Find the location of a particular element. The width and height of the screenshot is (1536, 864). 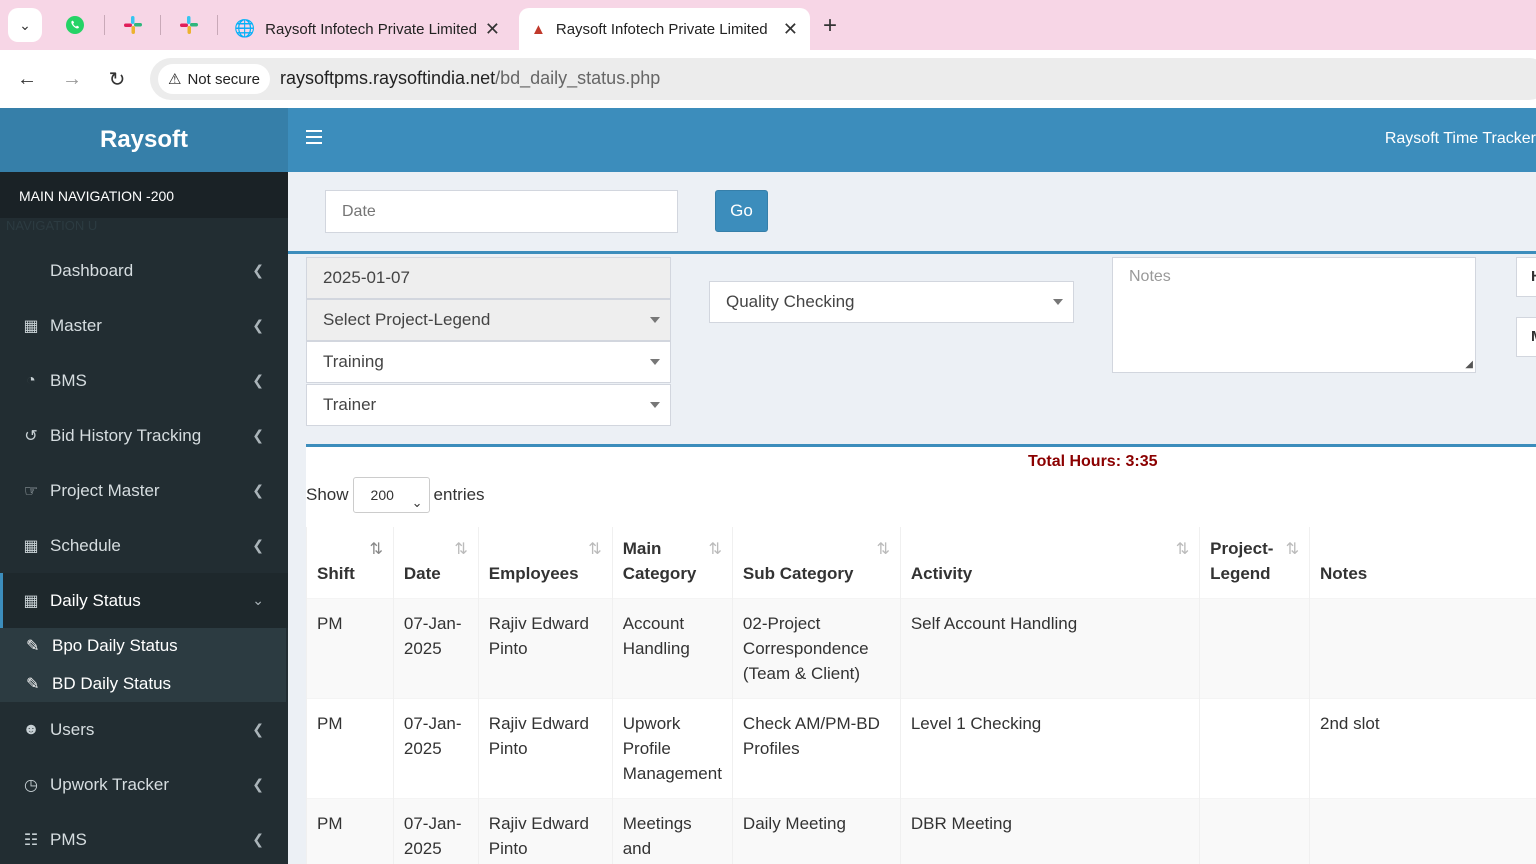

sidebar-item-schedule: ▦ Schedule ❮ is located at coordinates (144, 545).